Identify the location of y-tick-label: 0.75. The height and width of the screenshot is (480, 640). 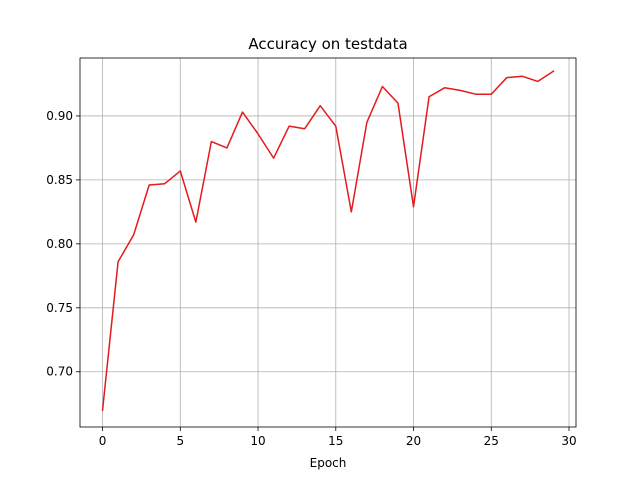
(59, 308).